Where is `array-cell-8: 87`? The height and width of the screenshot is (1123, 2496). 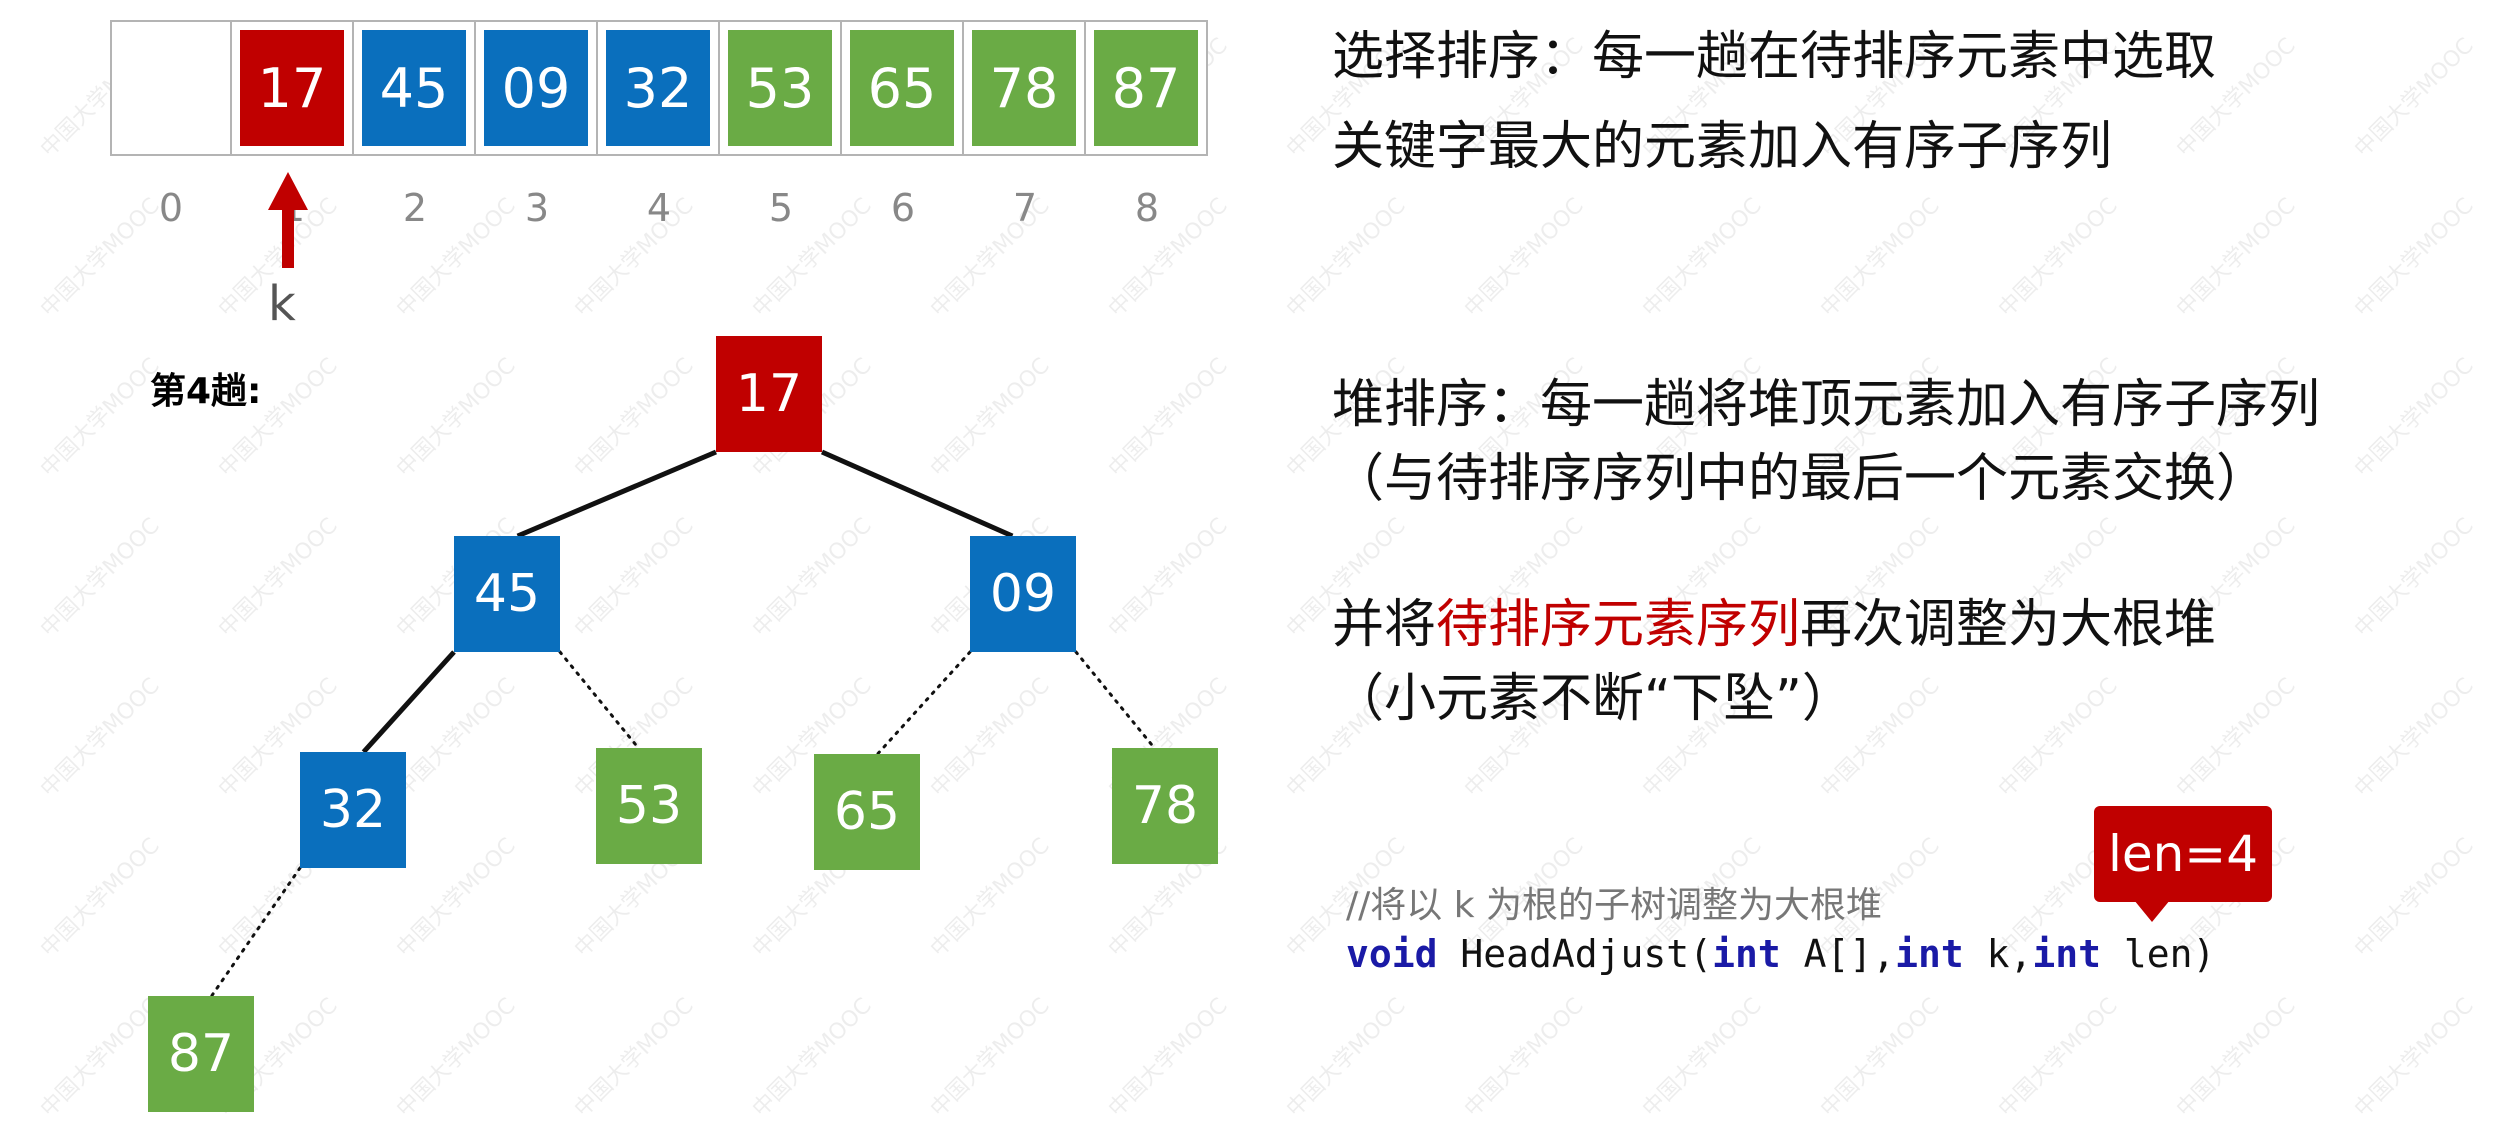
array-cell-8: 87 is located at coordinates (1147, 88).